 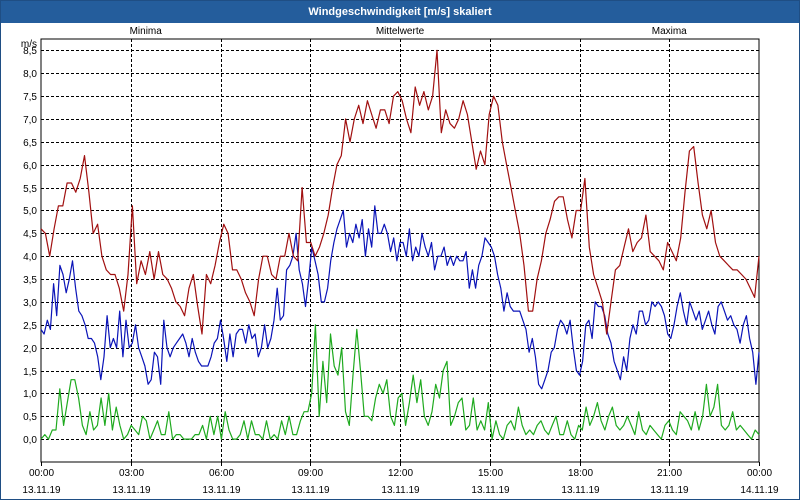 What do you see at coordinates (30, 440) in the screenshot?
I see `y-tick-label: 0,0` at bounding box center [30, 440].